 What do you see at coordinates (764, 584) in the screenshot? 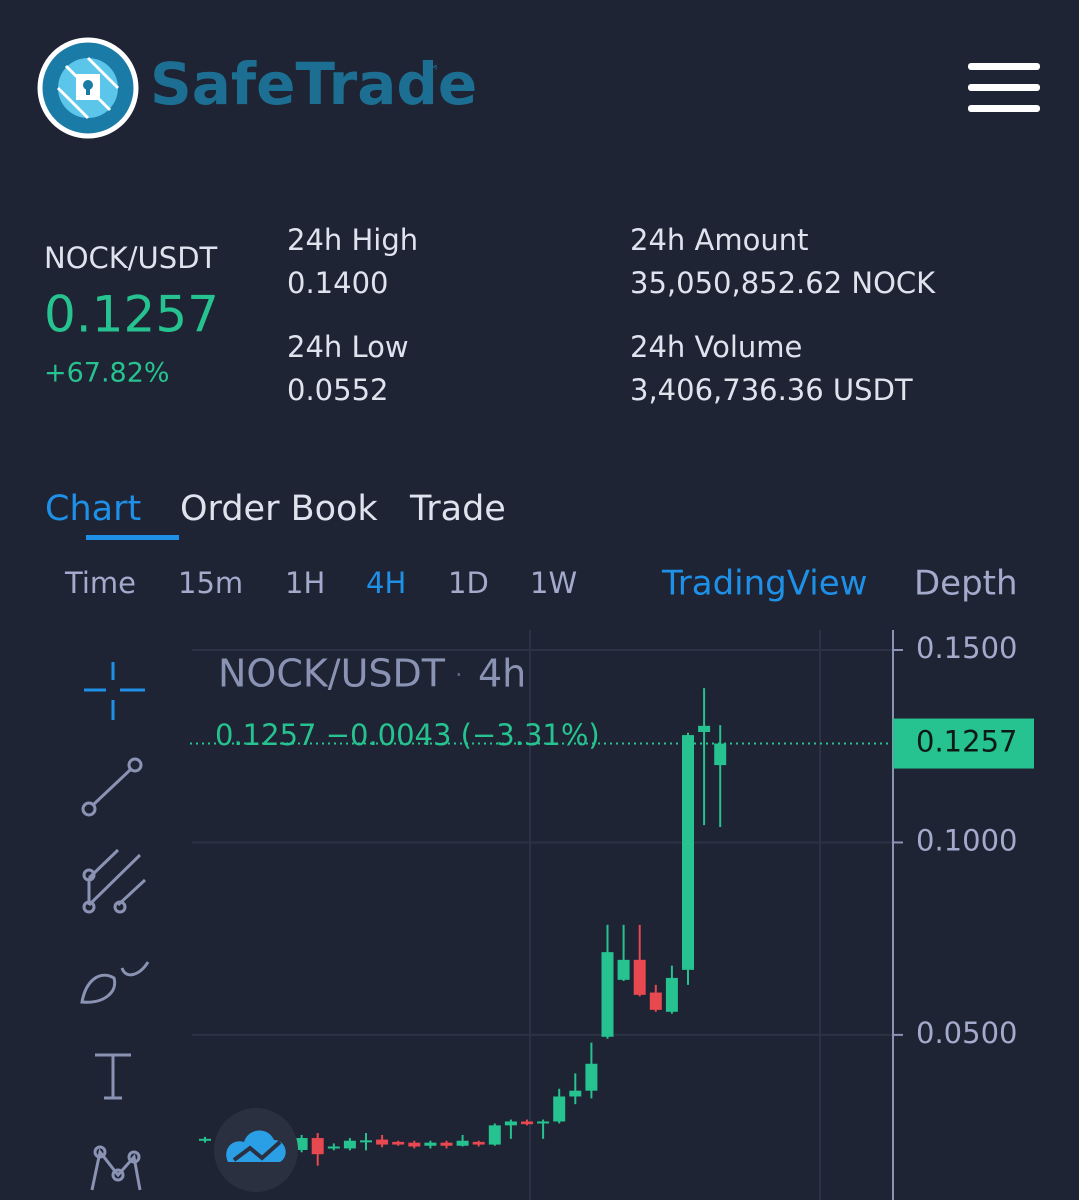
I see `view-toggle: TradingView` at bounding box center [764, 584].